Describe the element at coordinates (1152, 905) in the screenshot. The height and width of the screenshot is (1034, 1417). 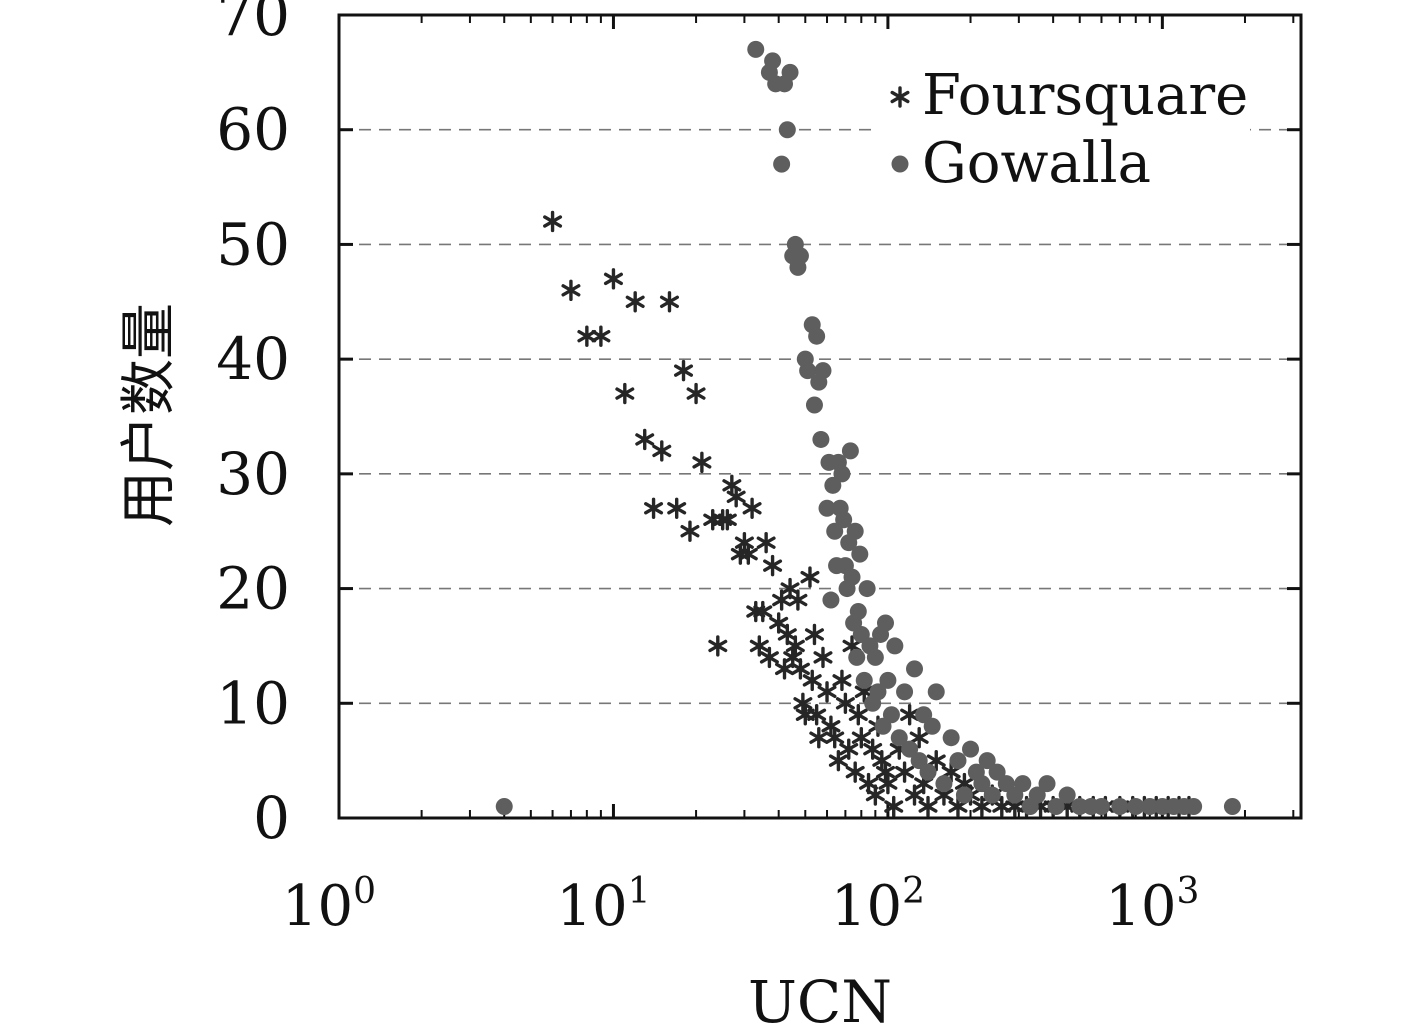
I see `x-tick-label-1000: 10³` at that location.